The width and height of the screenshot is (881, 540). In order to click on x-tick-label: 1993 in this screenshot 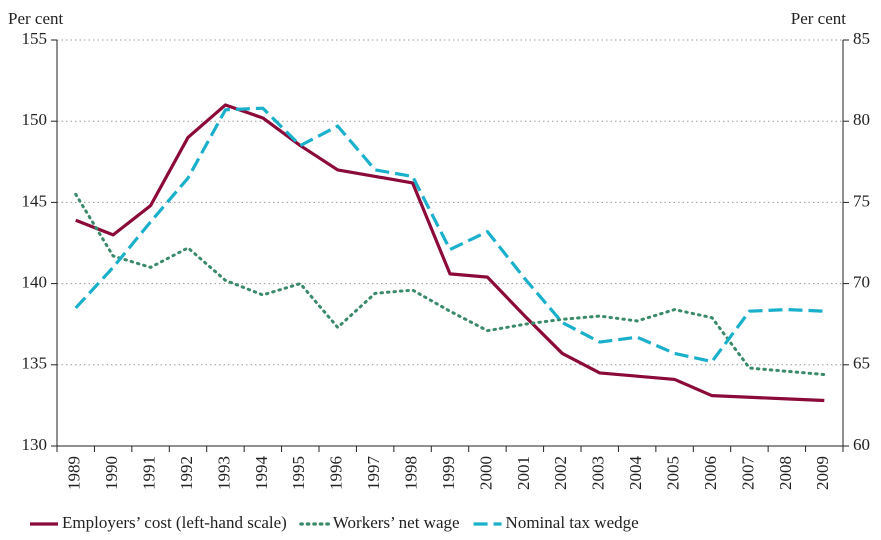, I will do `click(223, 473)`.